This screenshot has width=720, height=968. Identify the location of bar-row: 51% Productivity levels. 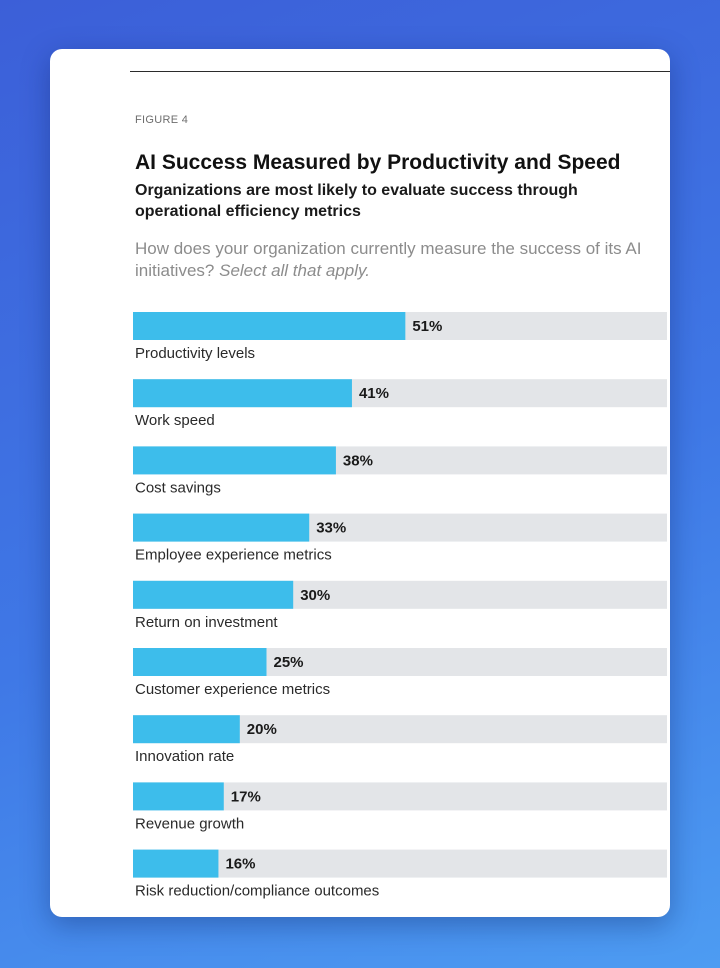
(400, 337).